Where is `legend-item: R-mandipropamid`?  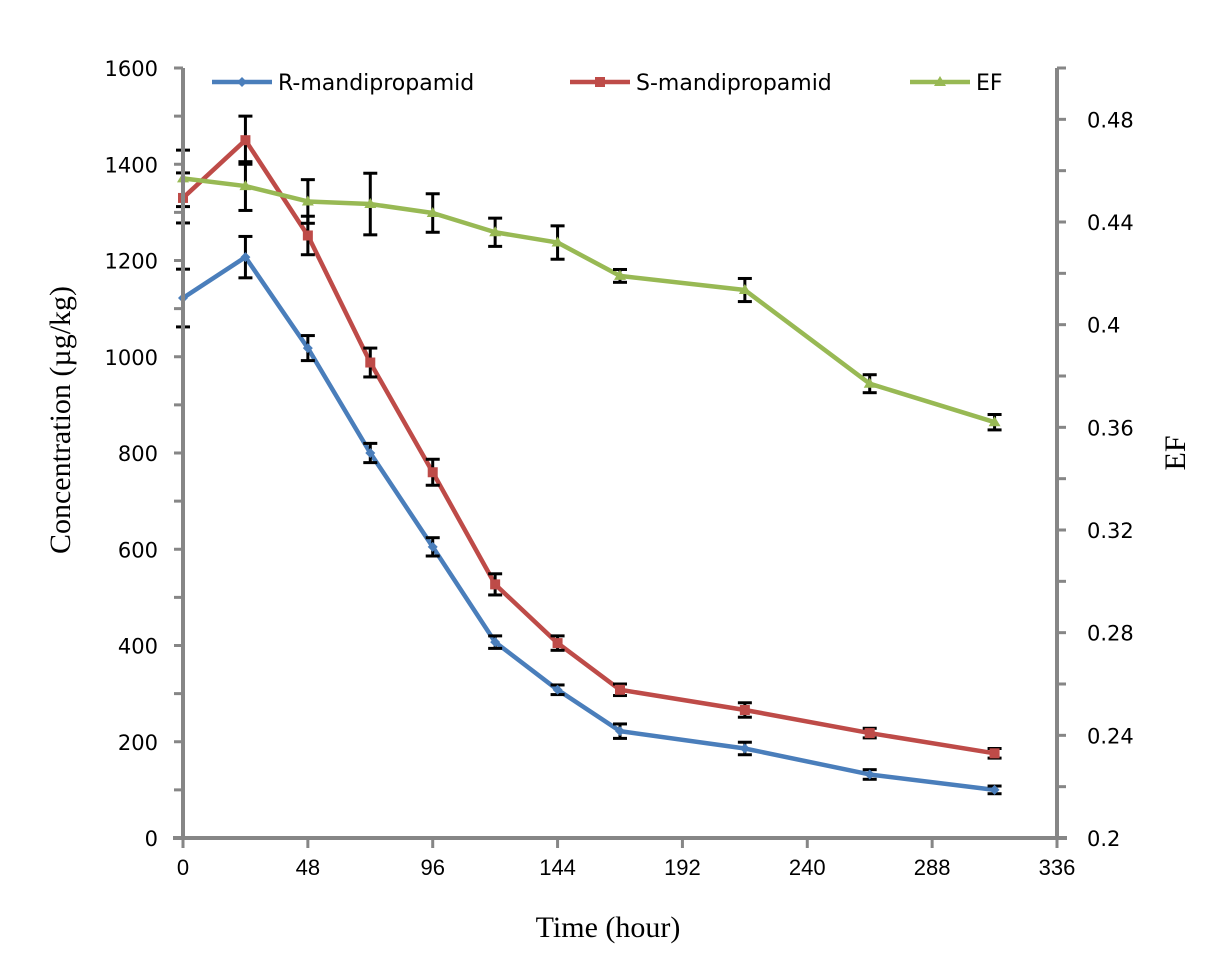 legend-item: R-mandipropamid is located at coordinates (343, 83).